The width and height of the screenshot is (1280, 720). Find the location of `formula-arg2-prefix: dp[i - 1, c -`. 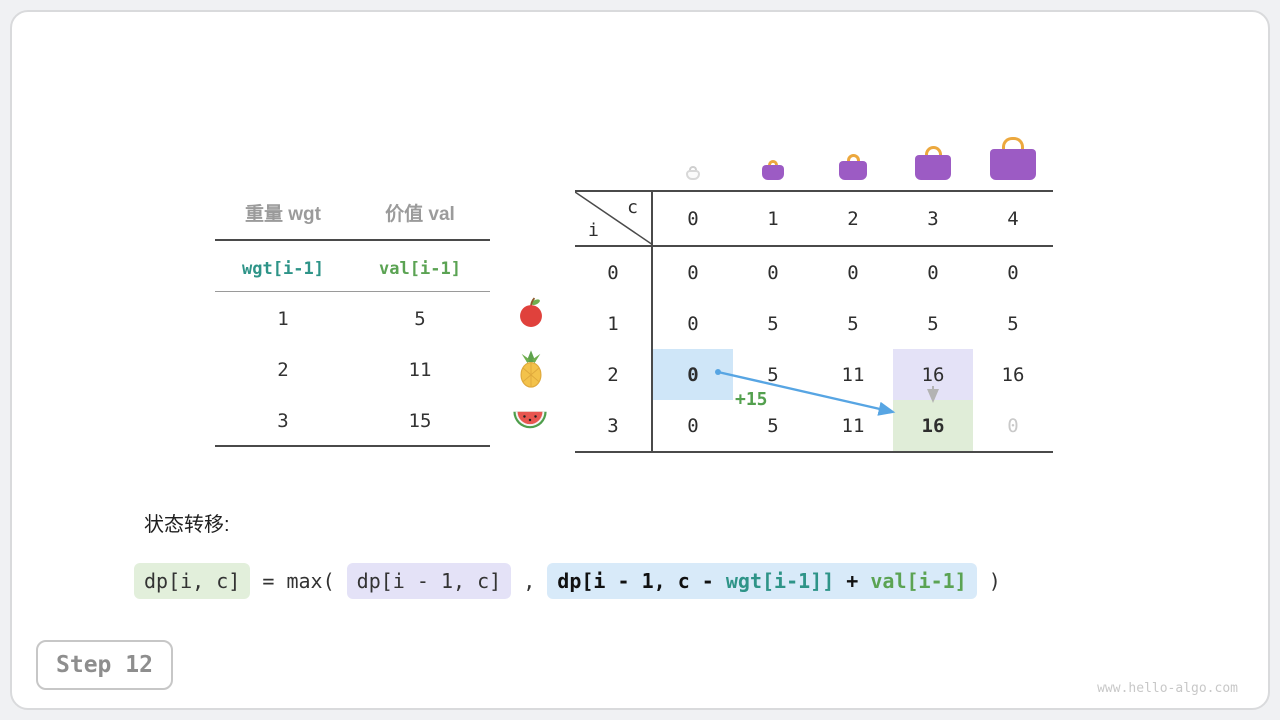

formula-arg2-prefix: dp[i - 1, c - is located at coordinates (641, 581).